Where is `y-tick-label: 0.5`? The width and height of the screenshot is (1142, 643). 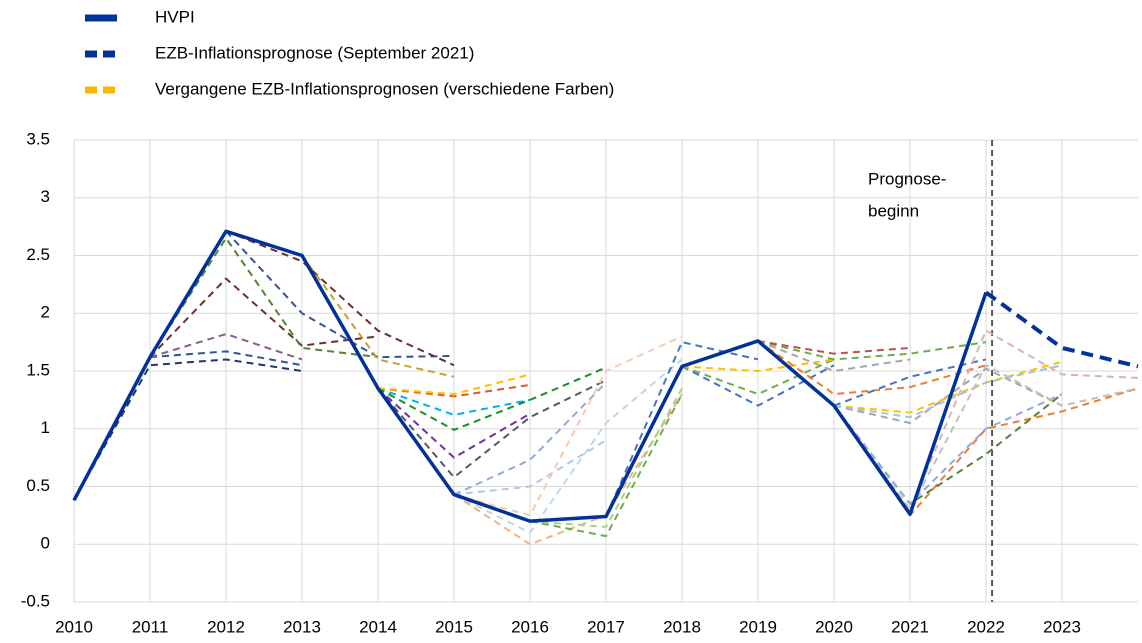 y-tick-label: 0.5 is located at coordinates (38, 485).